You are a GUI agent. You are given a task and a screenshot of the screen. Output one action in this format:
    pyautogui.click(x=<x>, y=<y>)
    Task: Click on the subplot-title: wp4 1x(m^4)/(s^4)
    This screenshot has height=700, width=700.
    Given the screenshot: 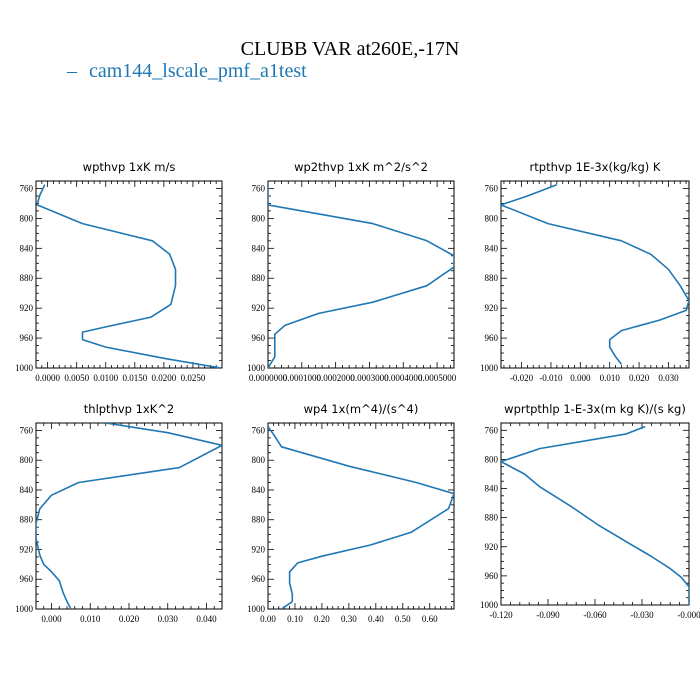 What is the action you would take?
    pyautogui.click(x=361, y=409)
    